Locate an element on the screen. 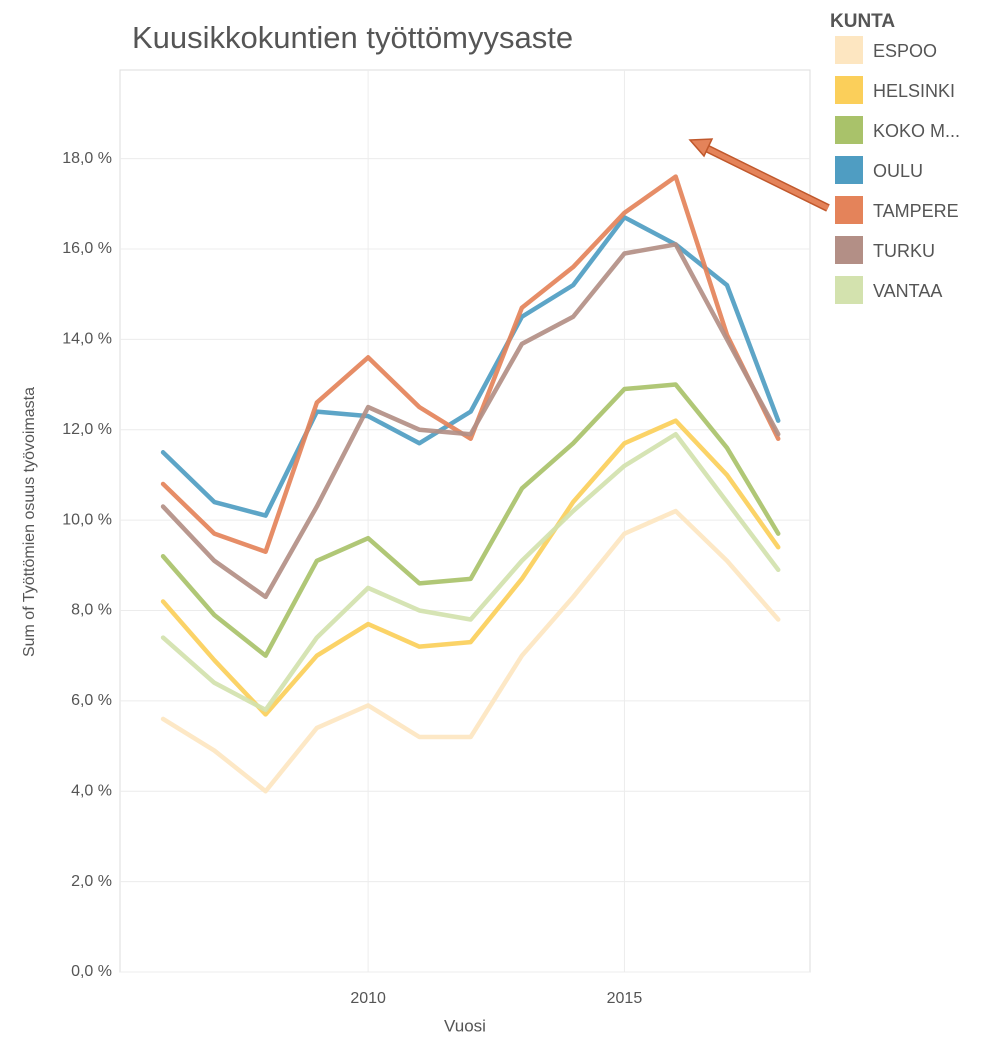 The width and height of the screenshot is (981, 1040). y-tick-label: 10,0 % is located at coordinates (87, 519).